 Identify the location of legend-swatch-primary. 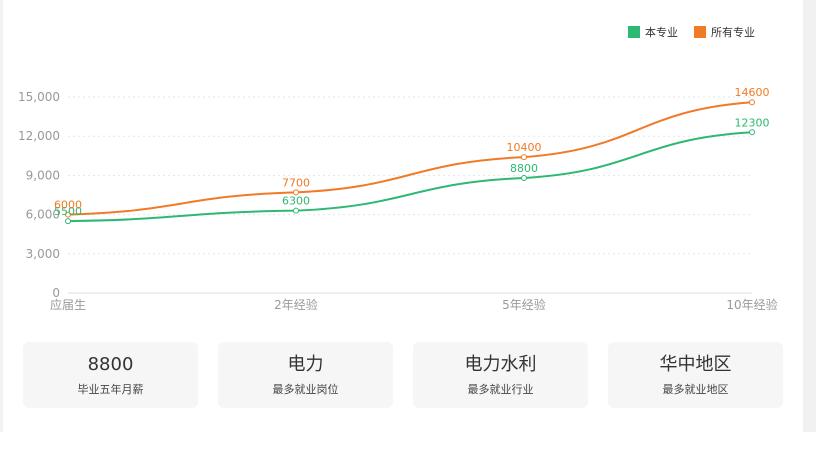
(634, 32).